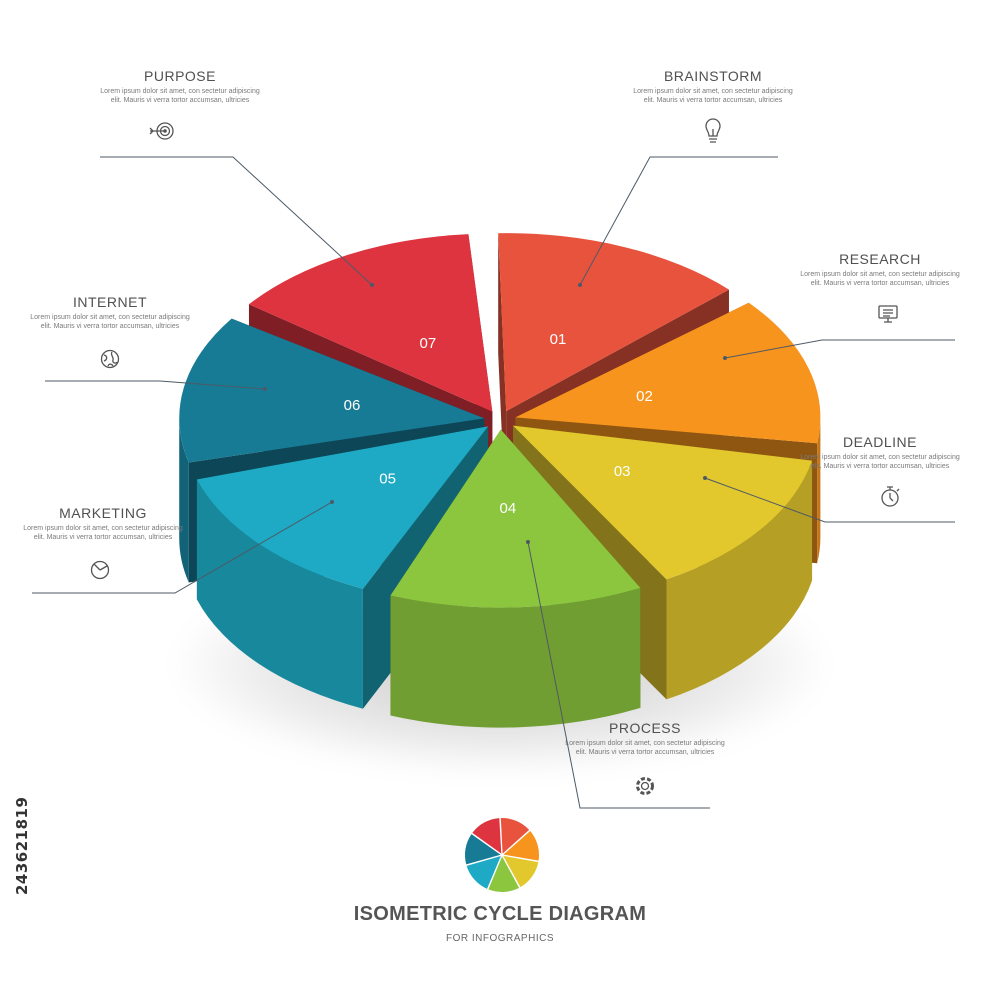 The image size is (1000, 1000). Describe the element at coordinates (645, 728) in the screenshot. I see `callout-title: PROCESS` at that location.